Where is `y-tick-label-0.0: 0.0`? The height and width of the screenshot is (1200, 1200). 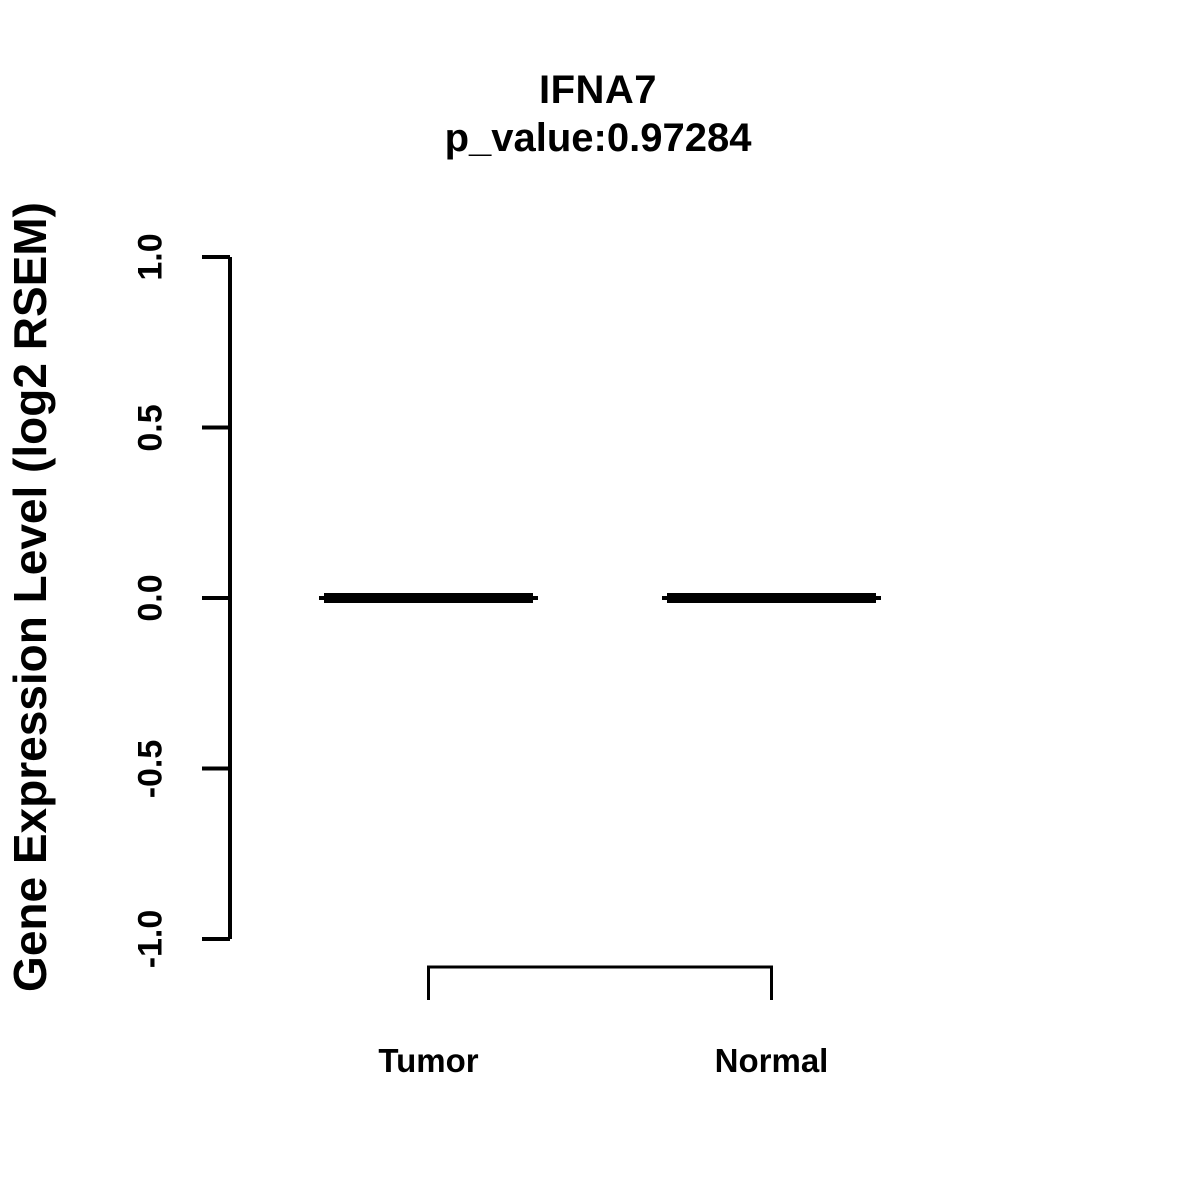
y-tick-label-0.0: 0.0 is located at coordinates (150, 598).